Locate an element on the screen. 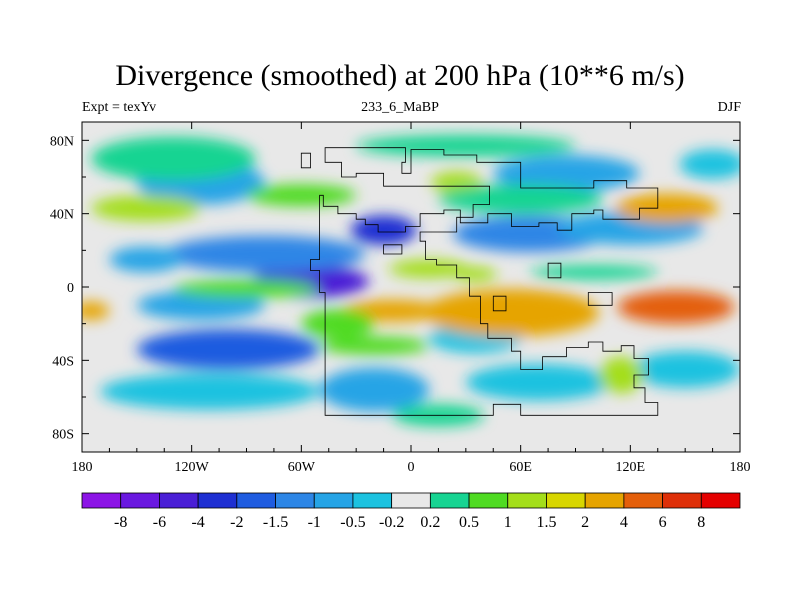 This screenshot has width=800, height=600. y-tick-label: 40N is located at coordinates (62, 215).